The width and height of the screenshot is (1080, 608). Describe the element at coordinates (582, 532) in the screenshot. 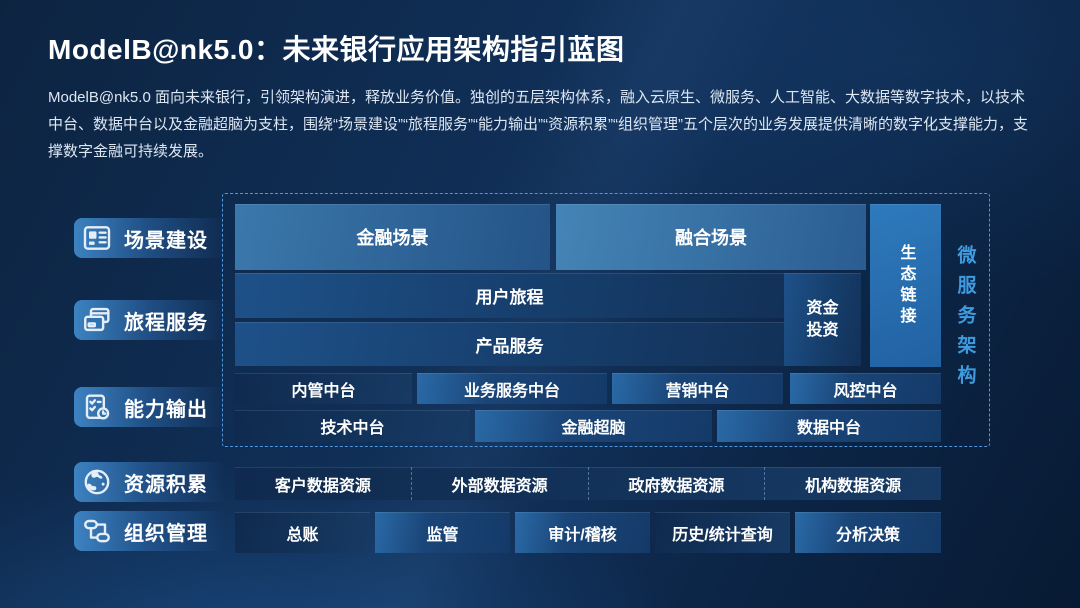

I see `box-audit: 审计/稽核` at that location.